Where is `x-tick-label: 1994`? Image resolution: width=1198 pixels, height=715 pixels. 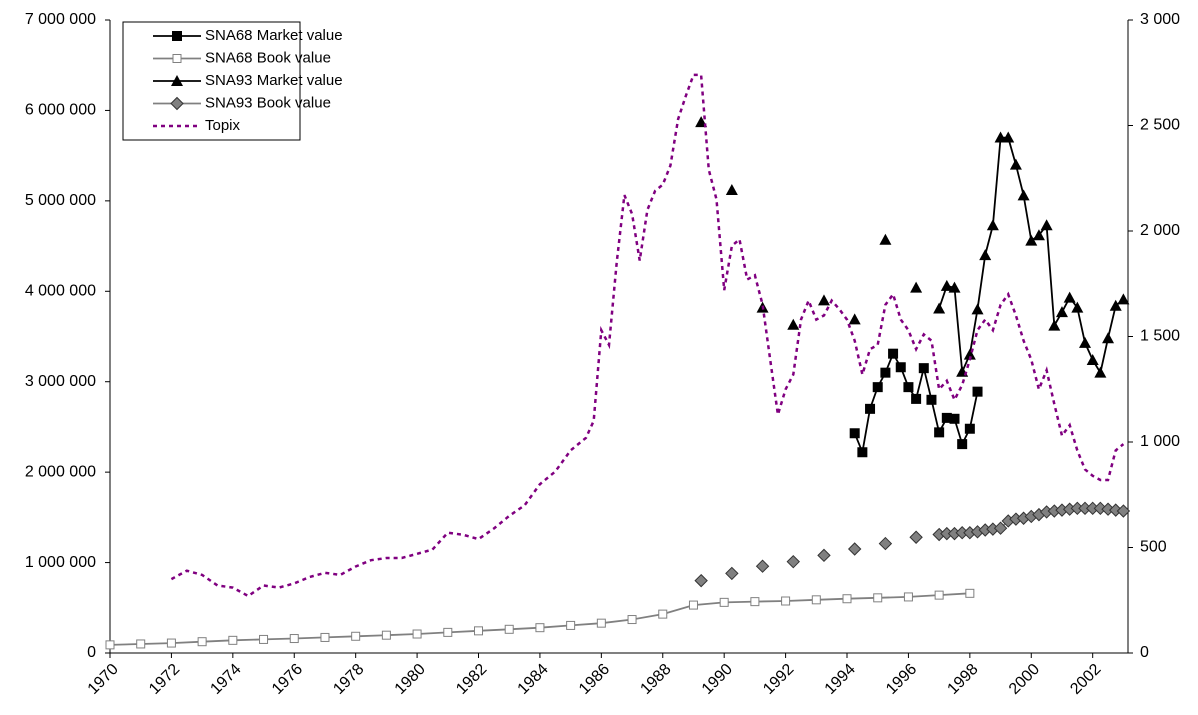 x-tick-label: 1994 is located at coordinates (840, 679).